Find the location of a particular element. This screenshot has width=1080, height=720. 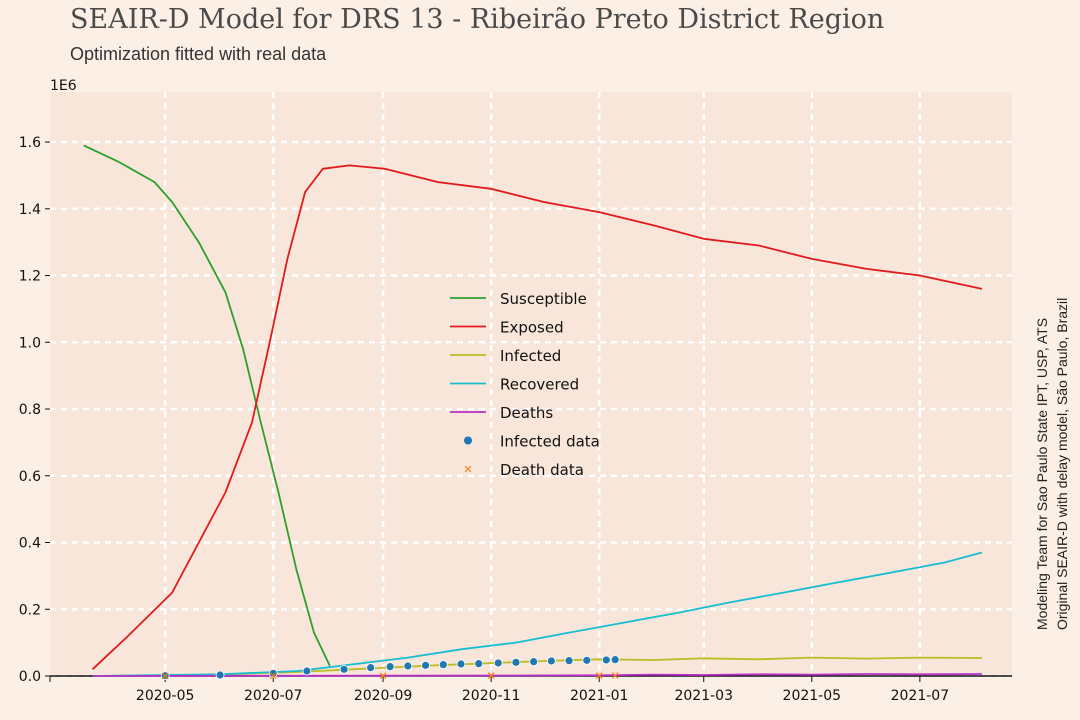

x-tick-label: 2020-11 is located at coordinates (491, 696).